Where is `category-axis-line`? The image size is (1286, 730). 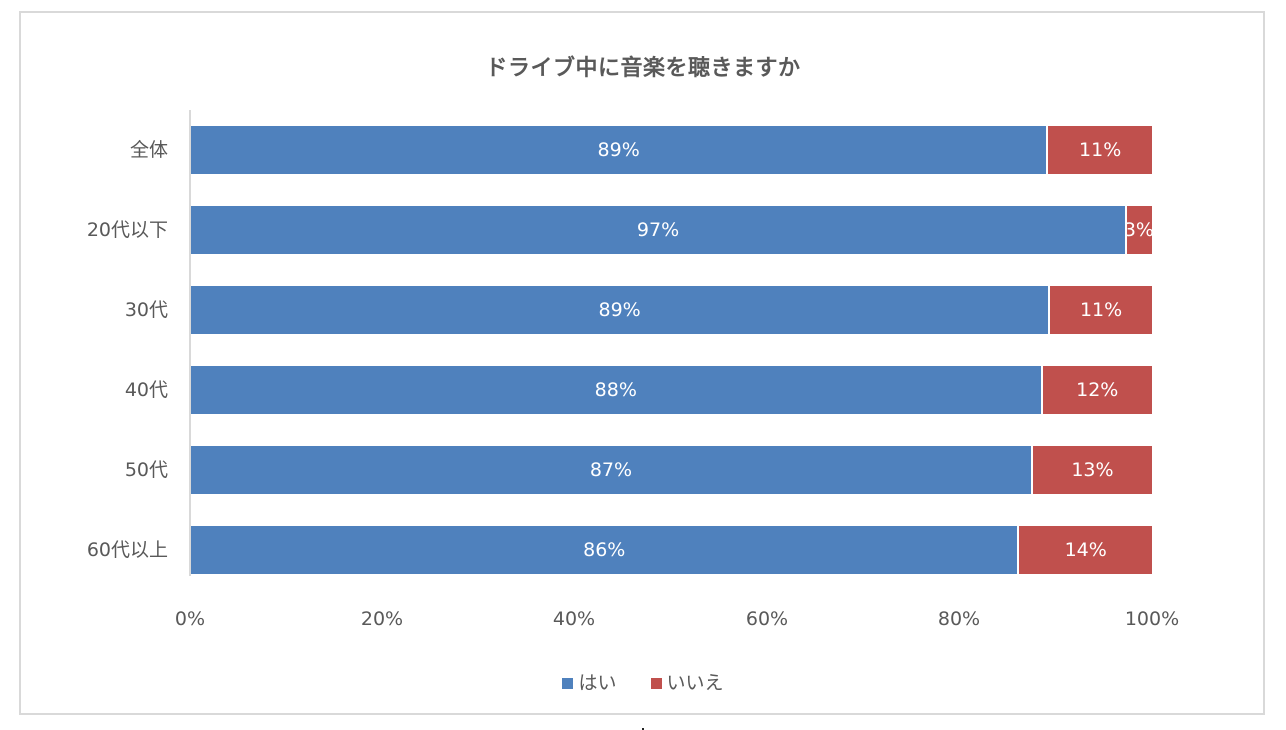
category-axis-line is located at coordinates (190, 343).